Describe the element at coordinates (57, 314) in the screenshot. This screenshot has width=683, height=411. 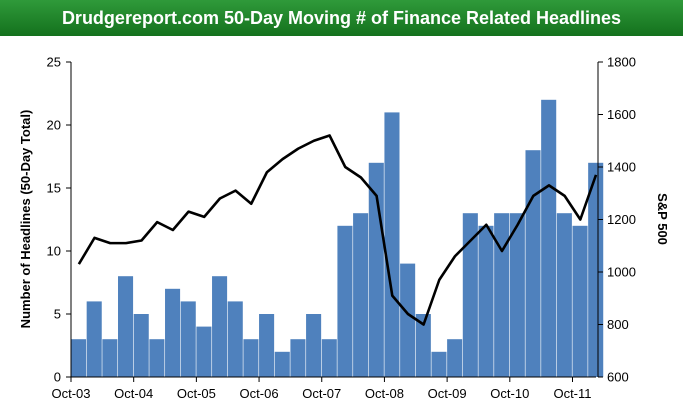
I see `y-left-tick-label: 5` at that location.